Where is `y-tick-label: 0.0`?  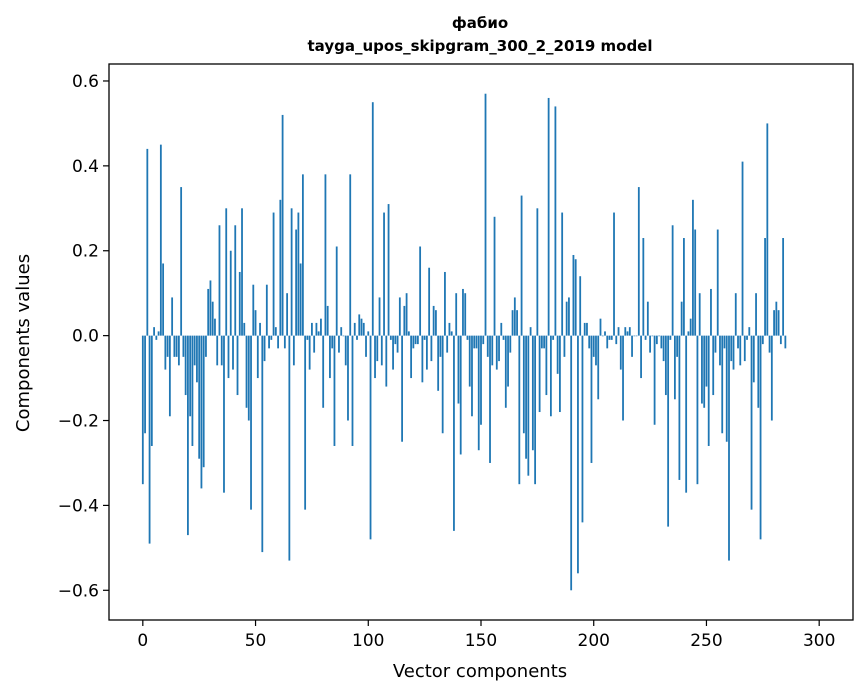
y-tick-label: 0.0 is located at coordinates (85, 337).